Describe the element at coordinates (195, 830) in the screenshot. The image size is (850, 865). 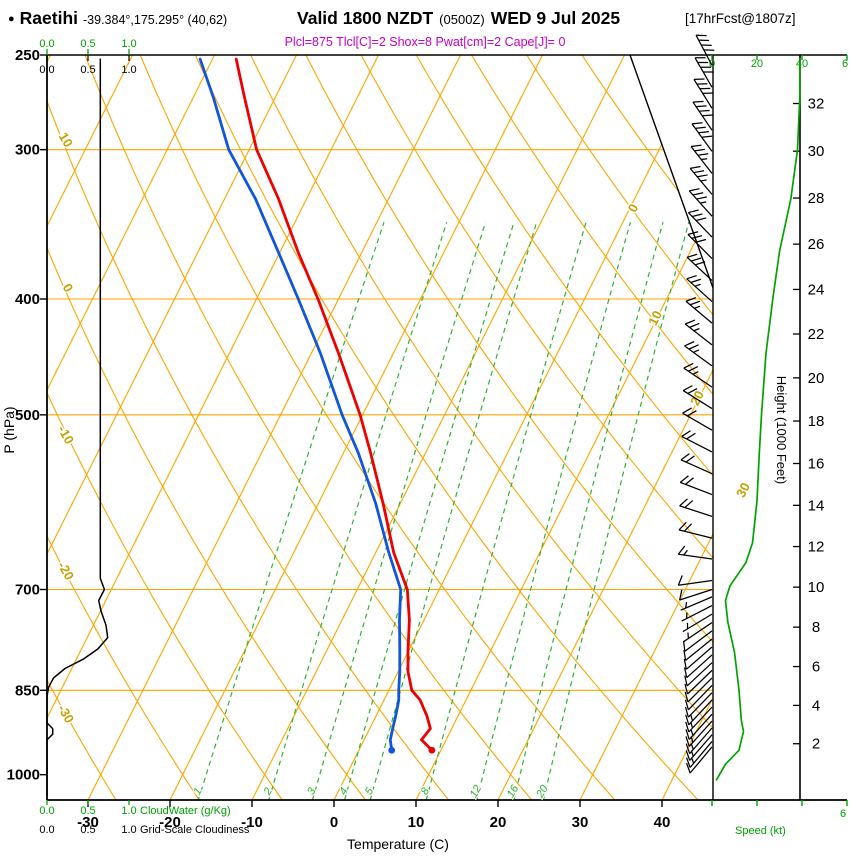
I see `svg-text: Grid-Scale Cloudiness` at that location.